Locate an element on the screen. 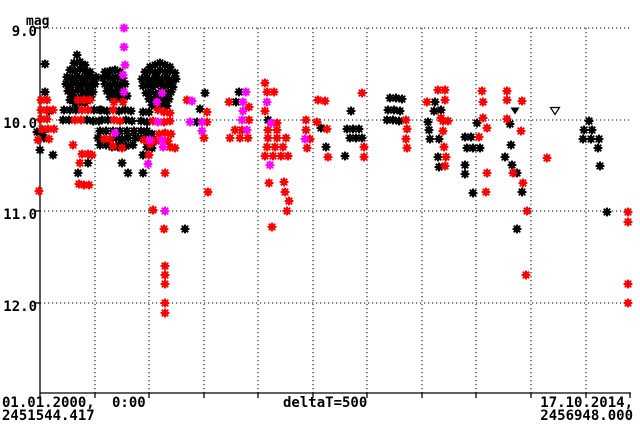 This screenshot has width=640, height=424. y-axis-unit-label: mag is located at coordinates (37, 21).